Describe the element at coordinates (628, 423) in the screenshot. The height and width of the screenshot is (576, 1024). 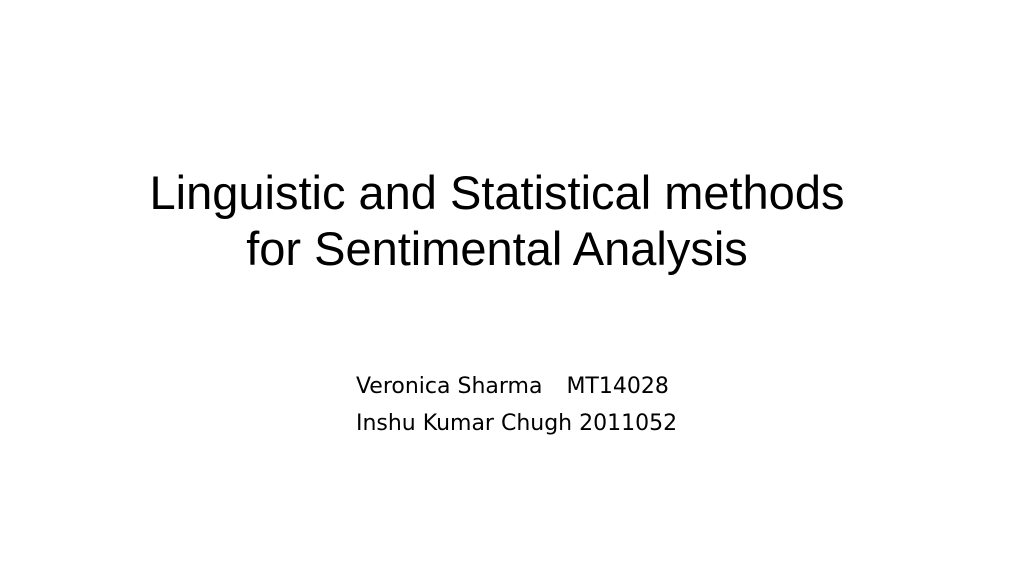
I see `author-id: 2011052` at that location.